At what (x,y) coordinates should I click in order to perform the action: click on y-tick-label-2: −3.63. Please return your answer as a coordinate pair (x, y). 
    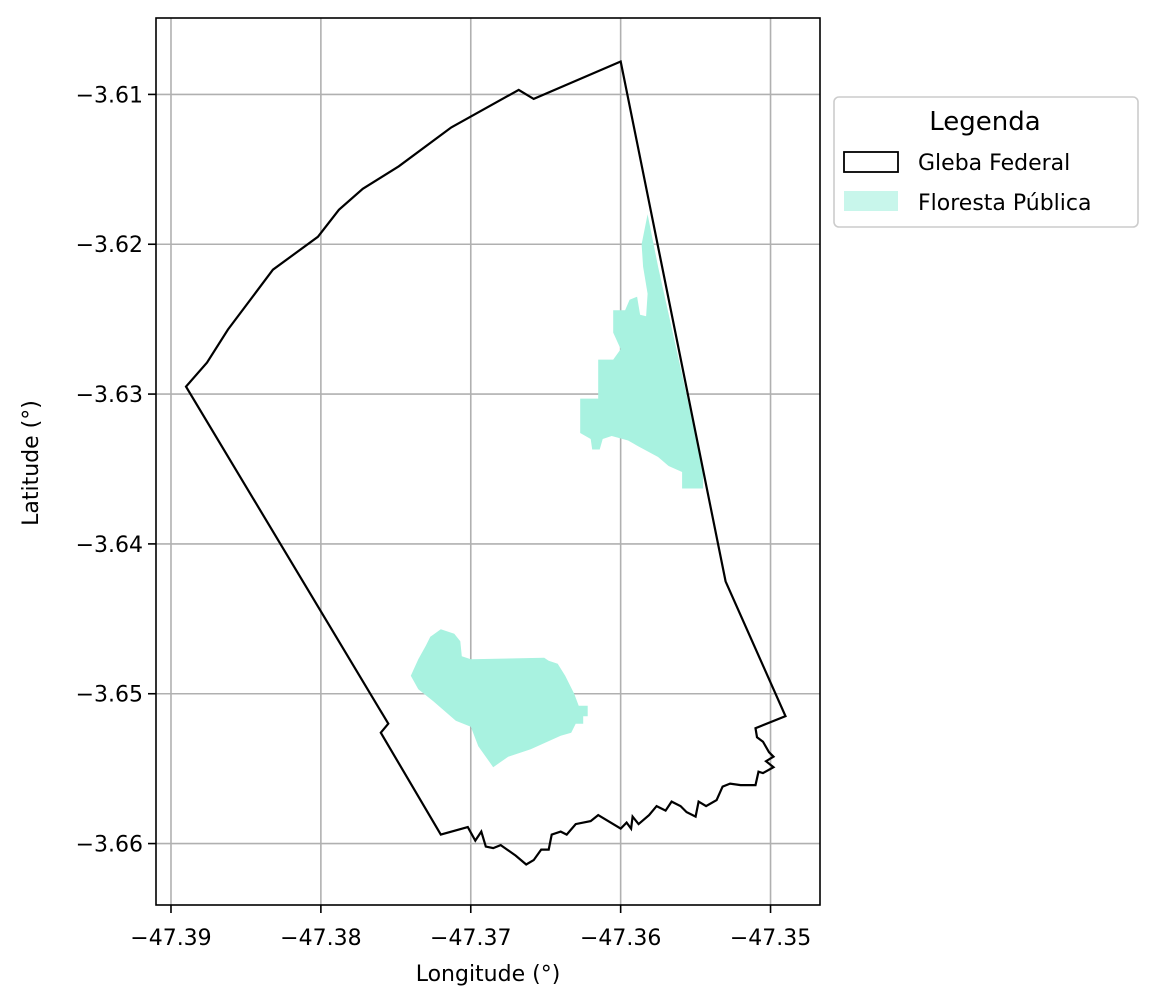
    Looking at the image, I should click on (109, 395).